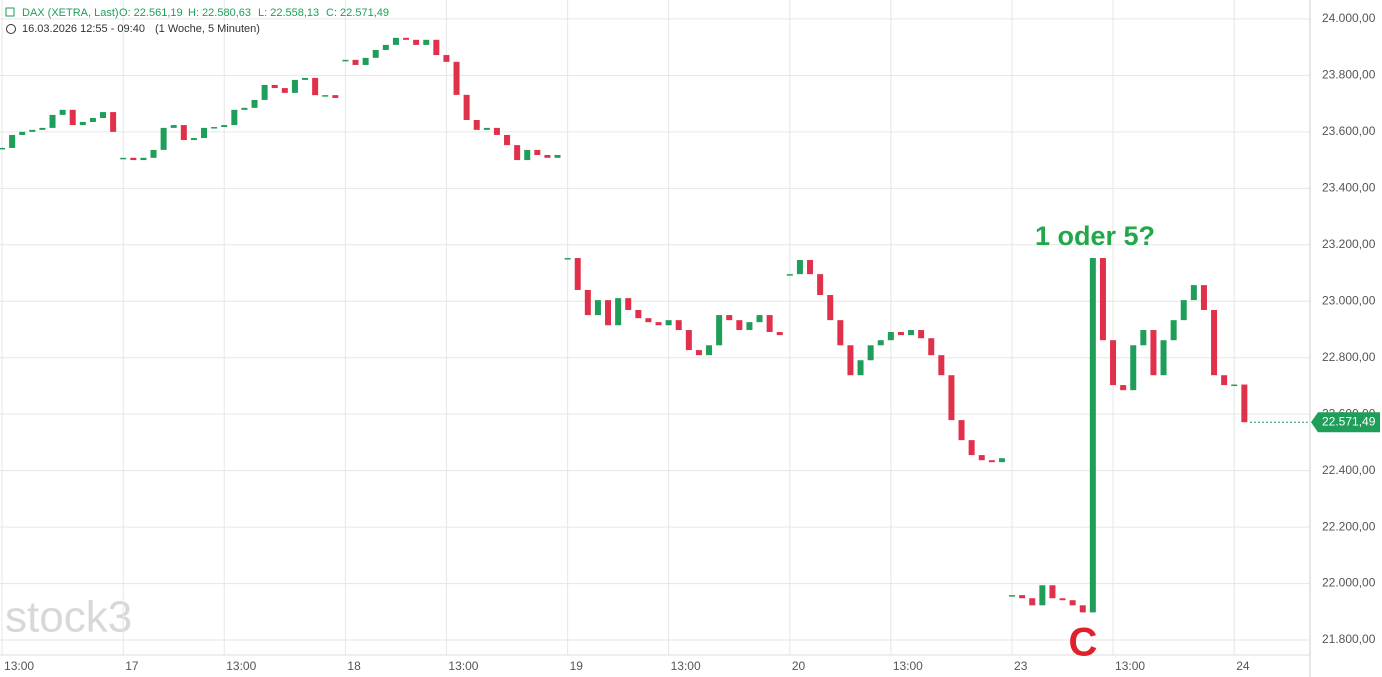 This screenshot has height=677, width=1382. I want to click on y-tick-label: 23.800,00, so click(1349, 75).